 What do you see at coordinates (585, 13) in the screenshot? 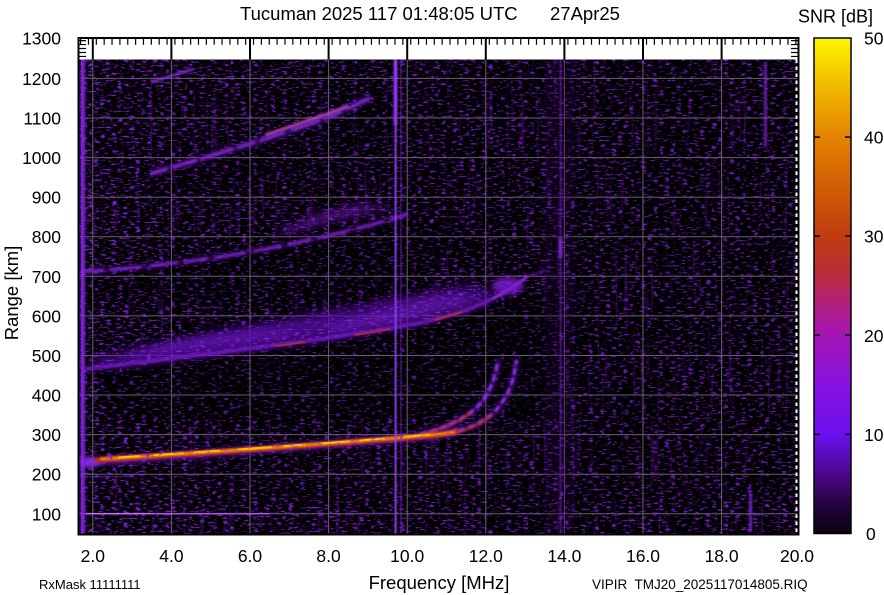
I see `svg-text: 27Apr25` at bounding box center [585, 13].